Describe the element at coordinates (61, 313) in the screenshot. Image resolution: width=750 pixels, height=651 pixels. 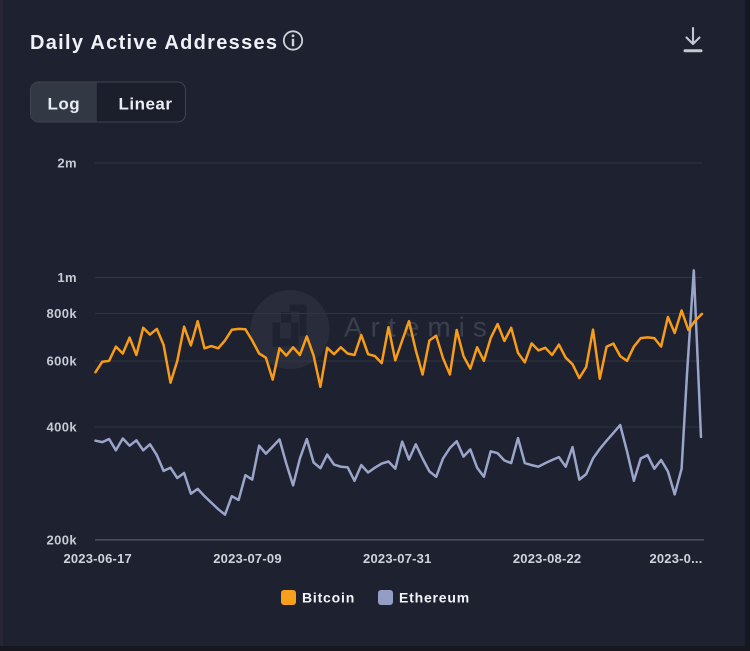
I see `svg-text: 800k` at that location.